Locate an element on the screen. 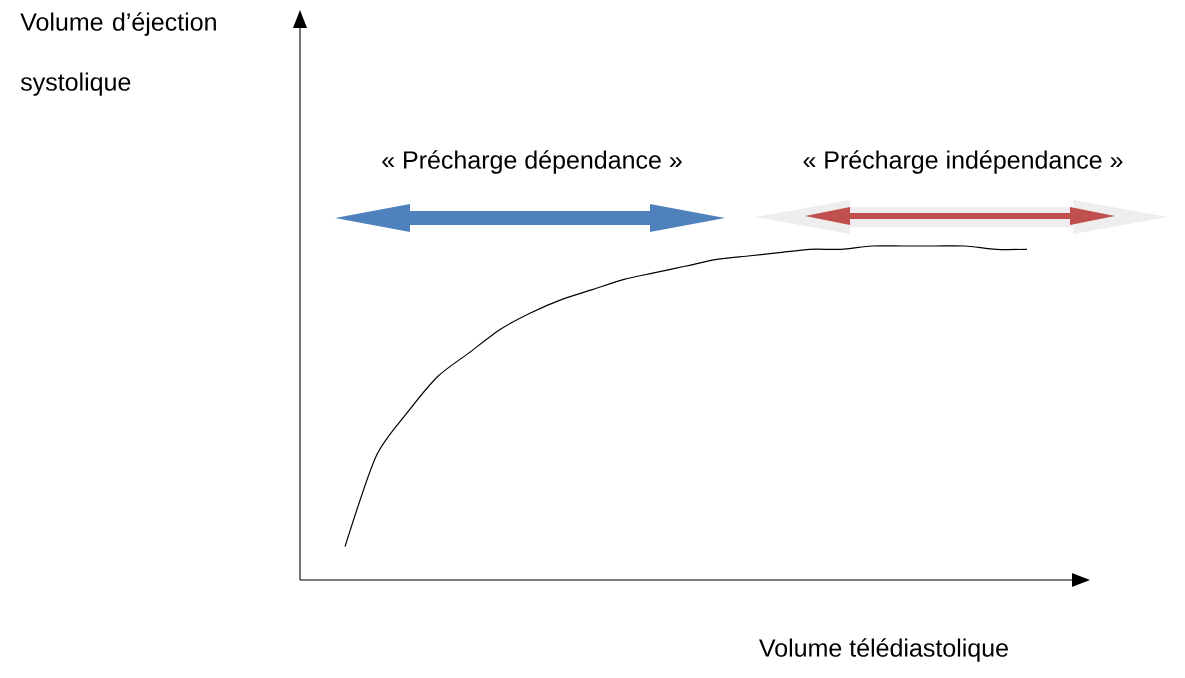  x-axis-title: Volume télédiastolique is located at coordinates (883, 650).